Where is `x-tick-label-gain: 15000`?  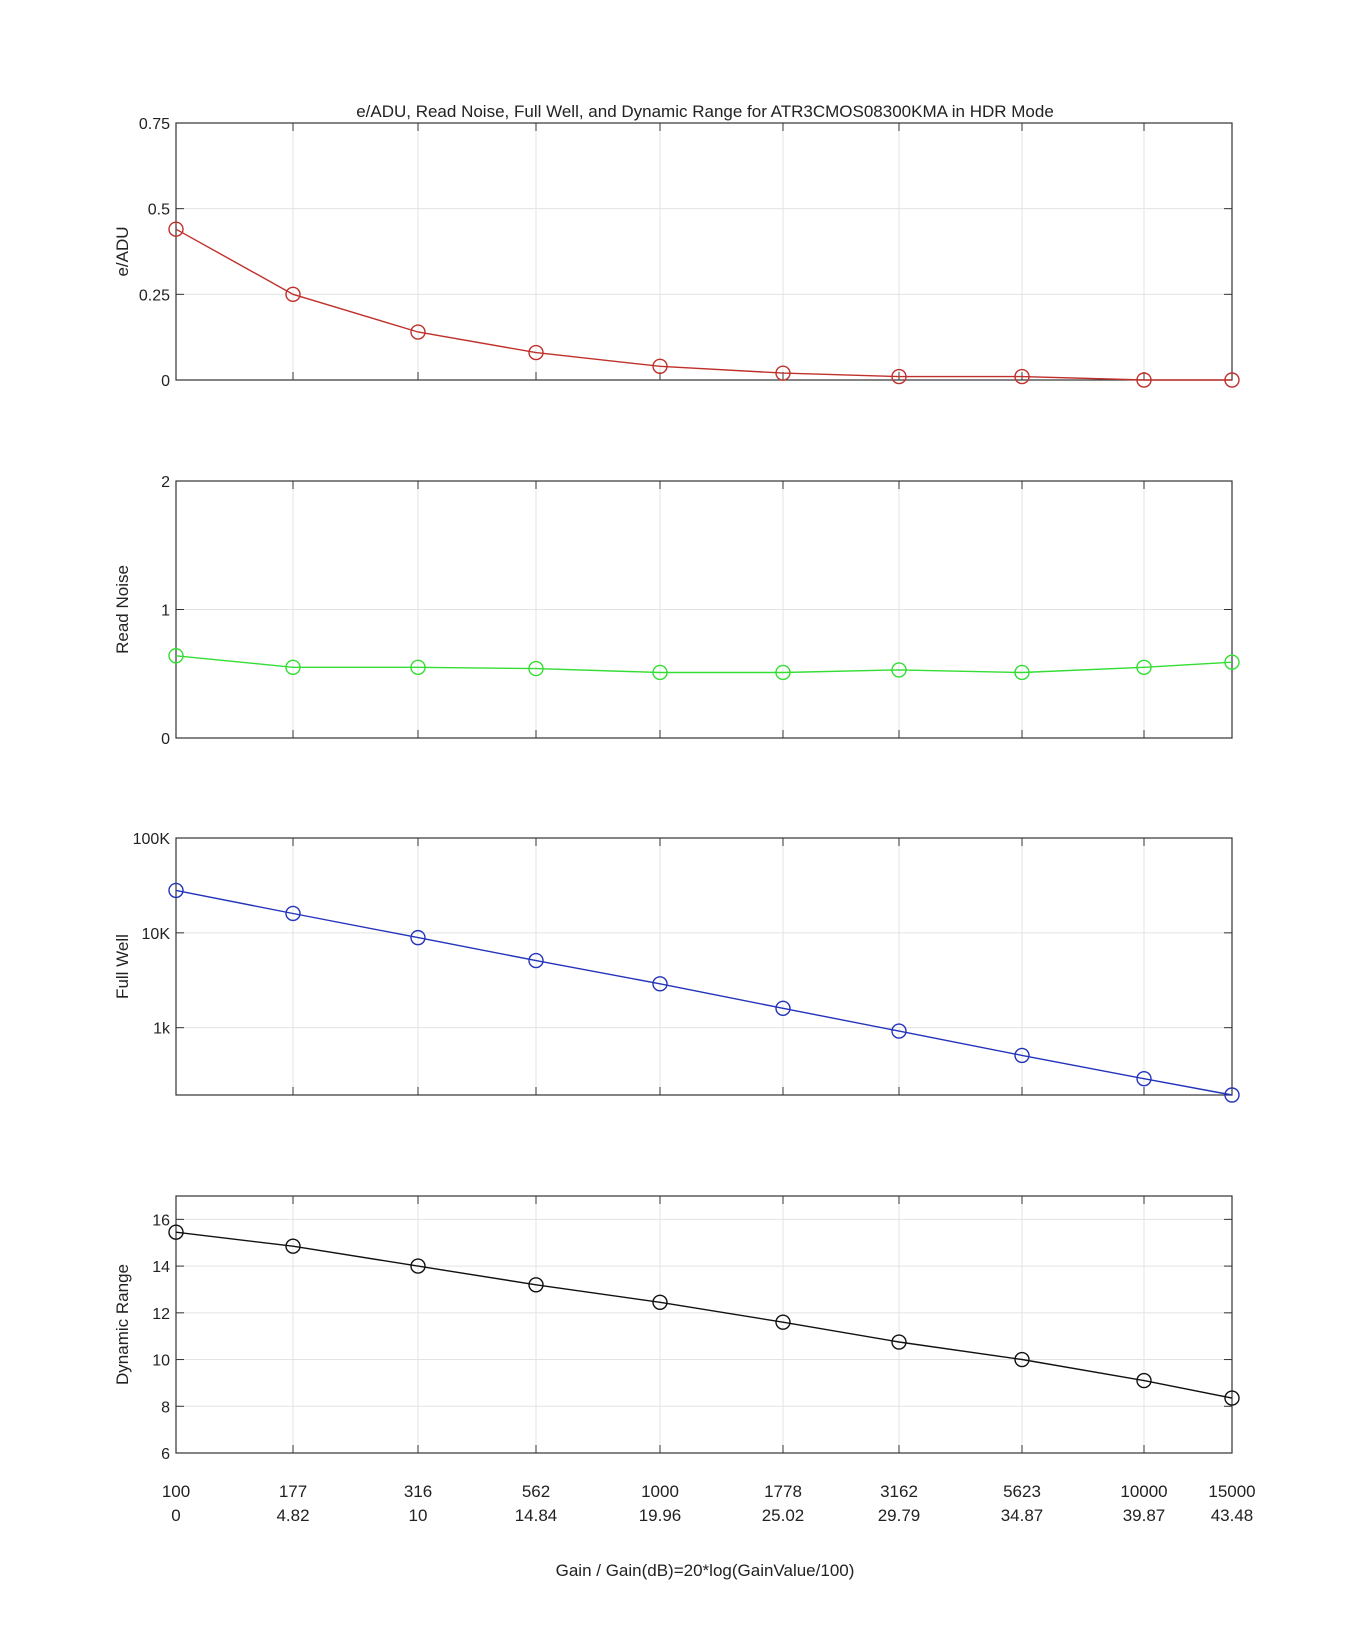 x-tick-label-gain: 15000 is located at coordinates (1231, 1491).